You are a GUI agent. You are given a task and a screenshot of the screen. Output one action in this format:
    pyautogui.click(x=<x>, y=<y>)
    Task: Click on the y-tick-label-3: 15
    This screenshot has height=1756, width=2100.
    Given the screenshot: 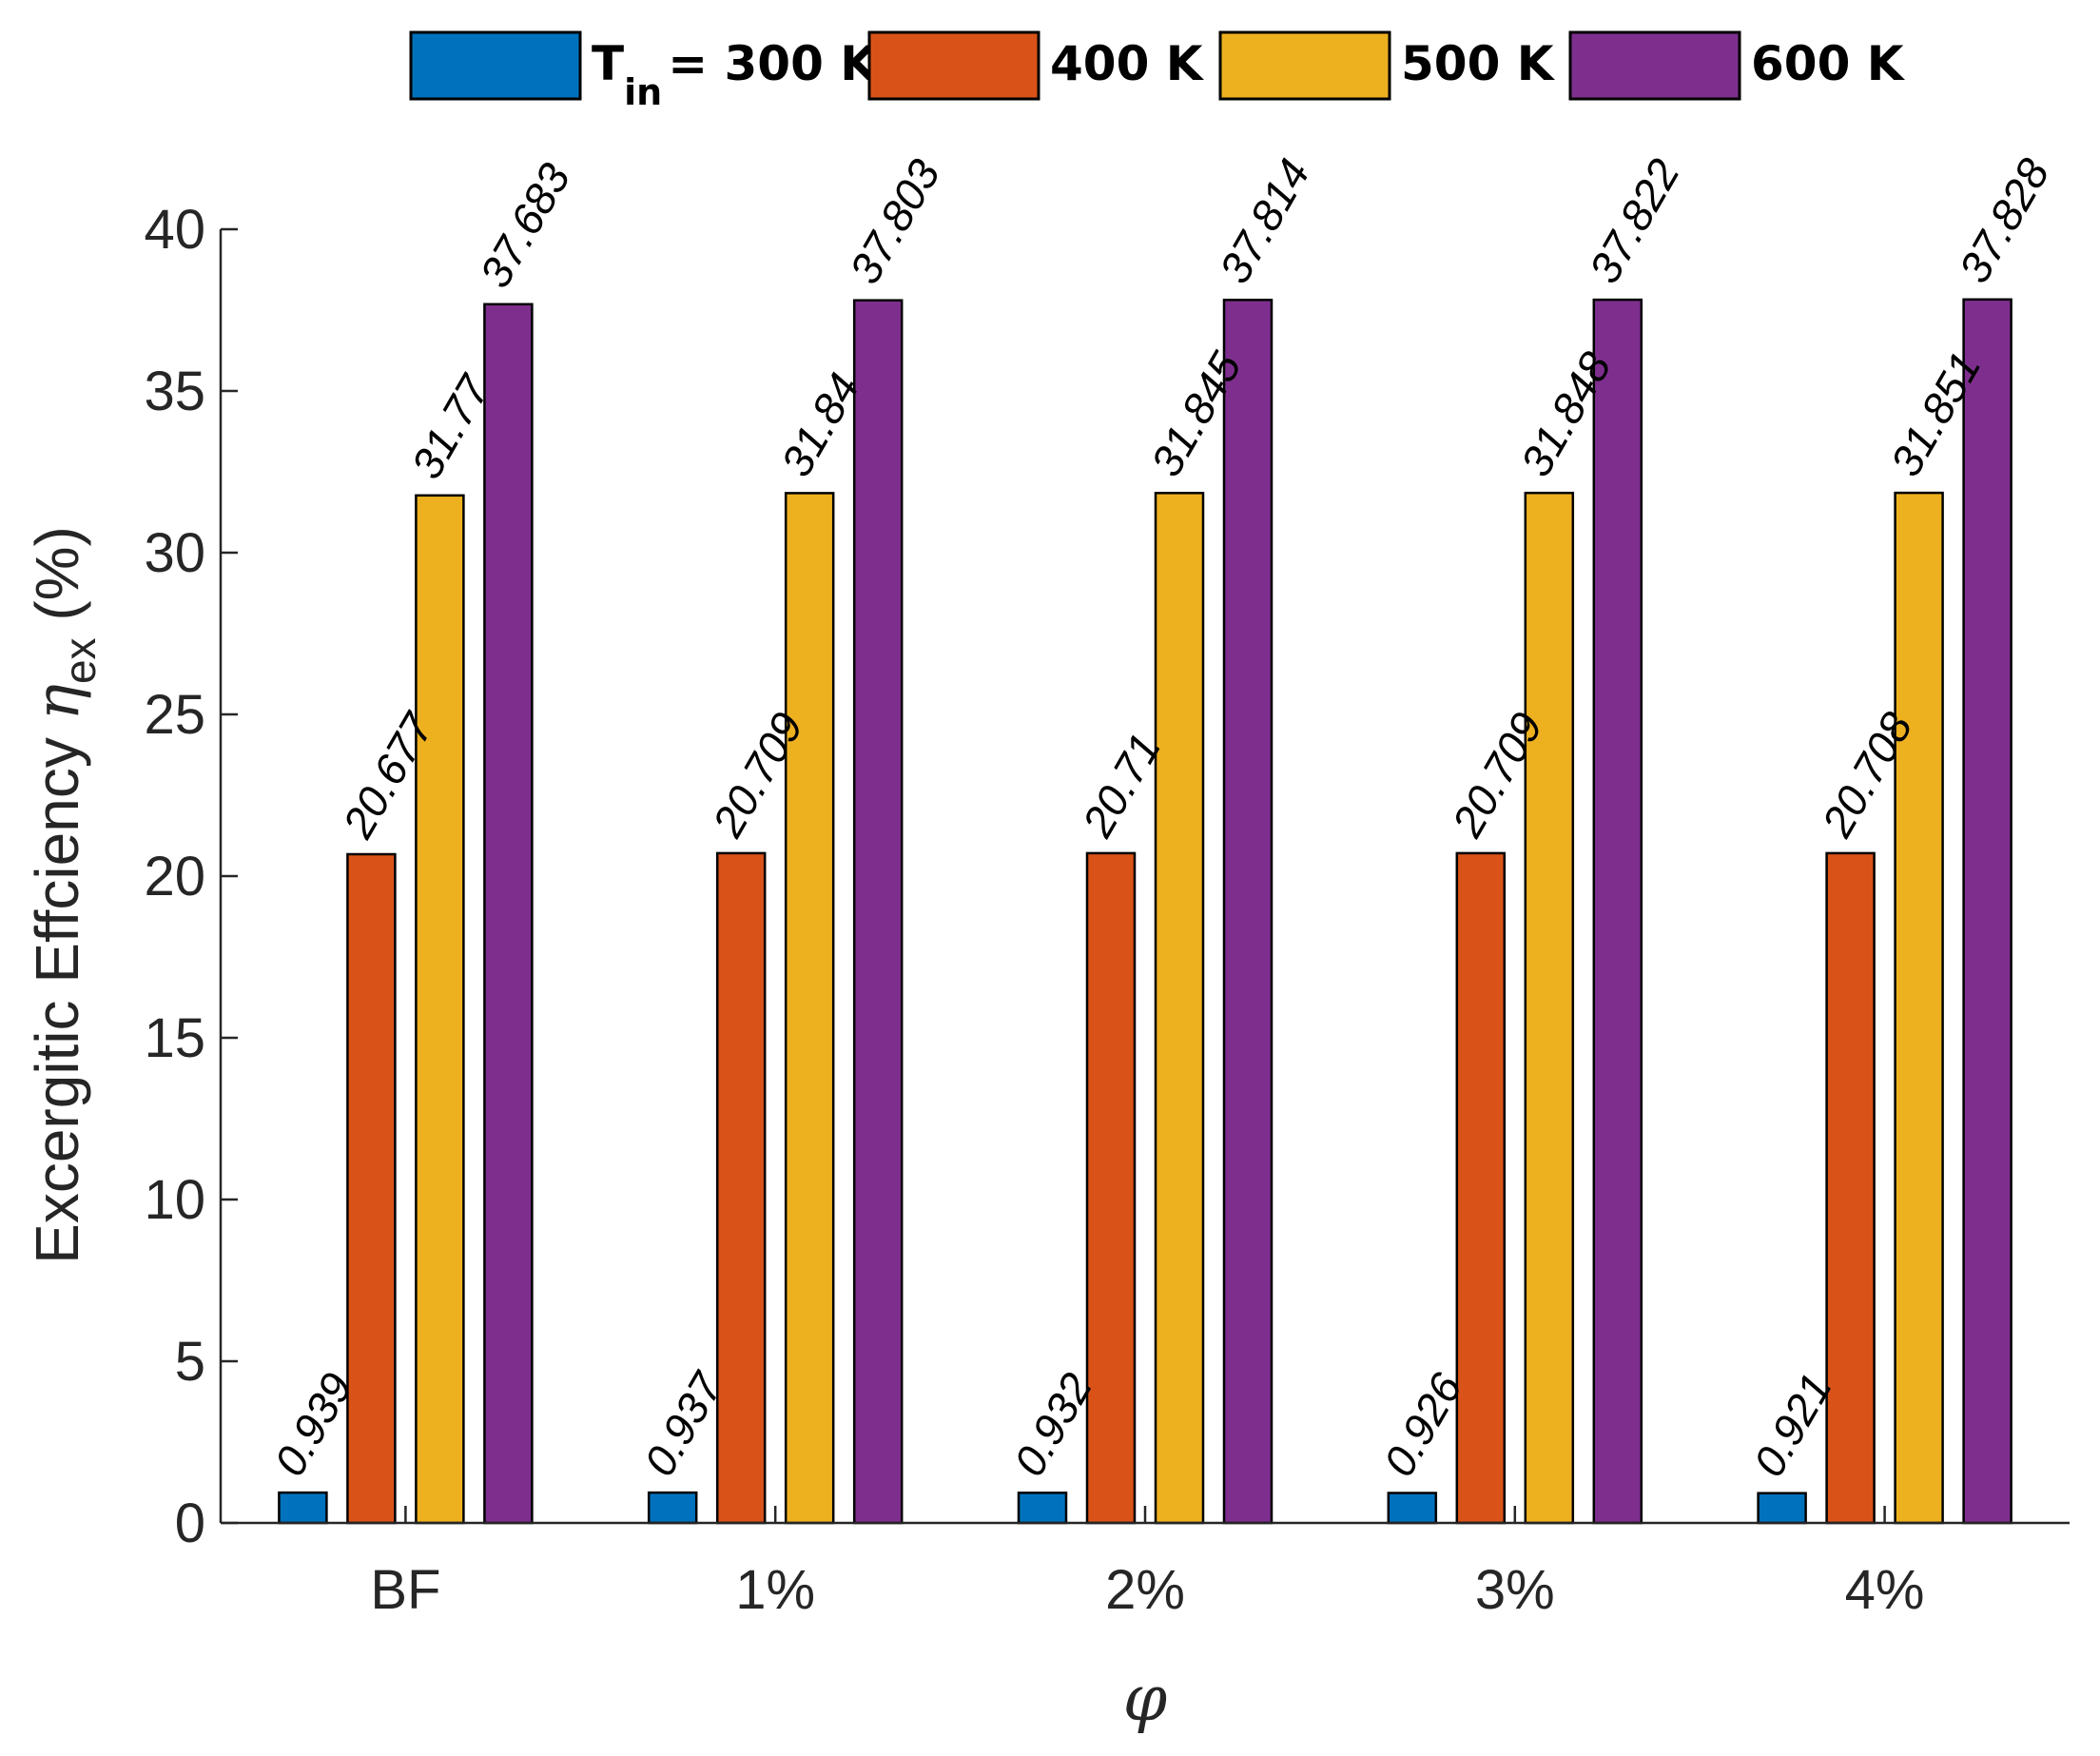 What is the action you would take?
    pyautogui.click(x=174, y=1038)
    